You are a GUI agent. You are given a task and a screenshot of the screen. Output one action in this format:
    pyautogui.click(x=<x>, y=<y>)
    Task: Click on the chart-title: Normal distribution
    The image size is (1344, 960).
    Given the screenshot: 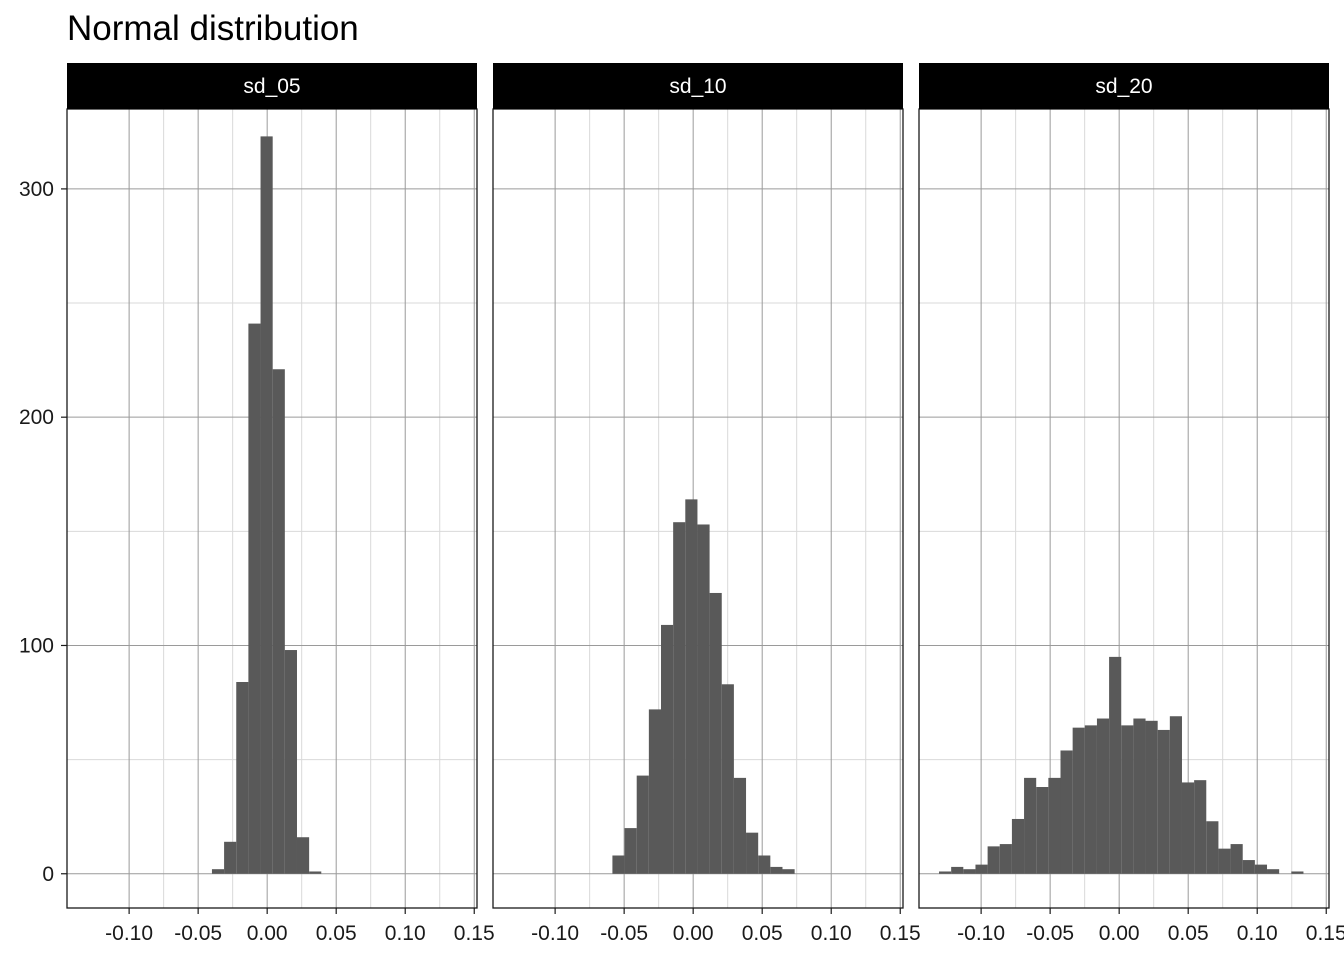 What is the action you would take?
    pyautogui.click(x=213, y=28)
    